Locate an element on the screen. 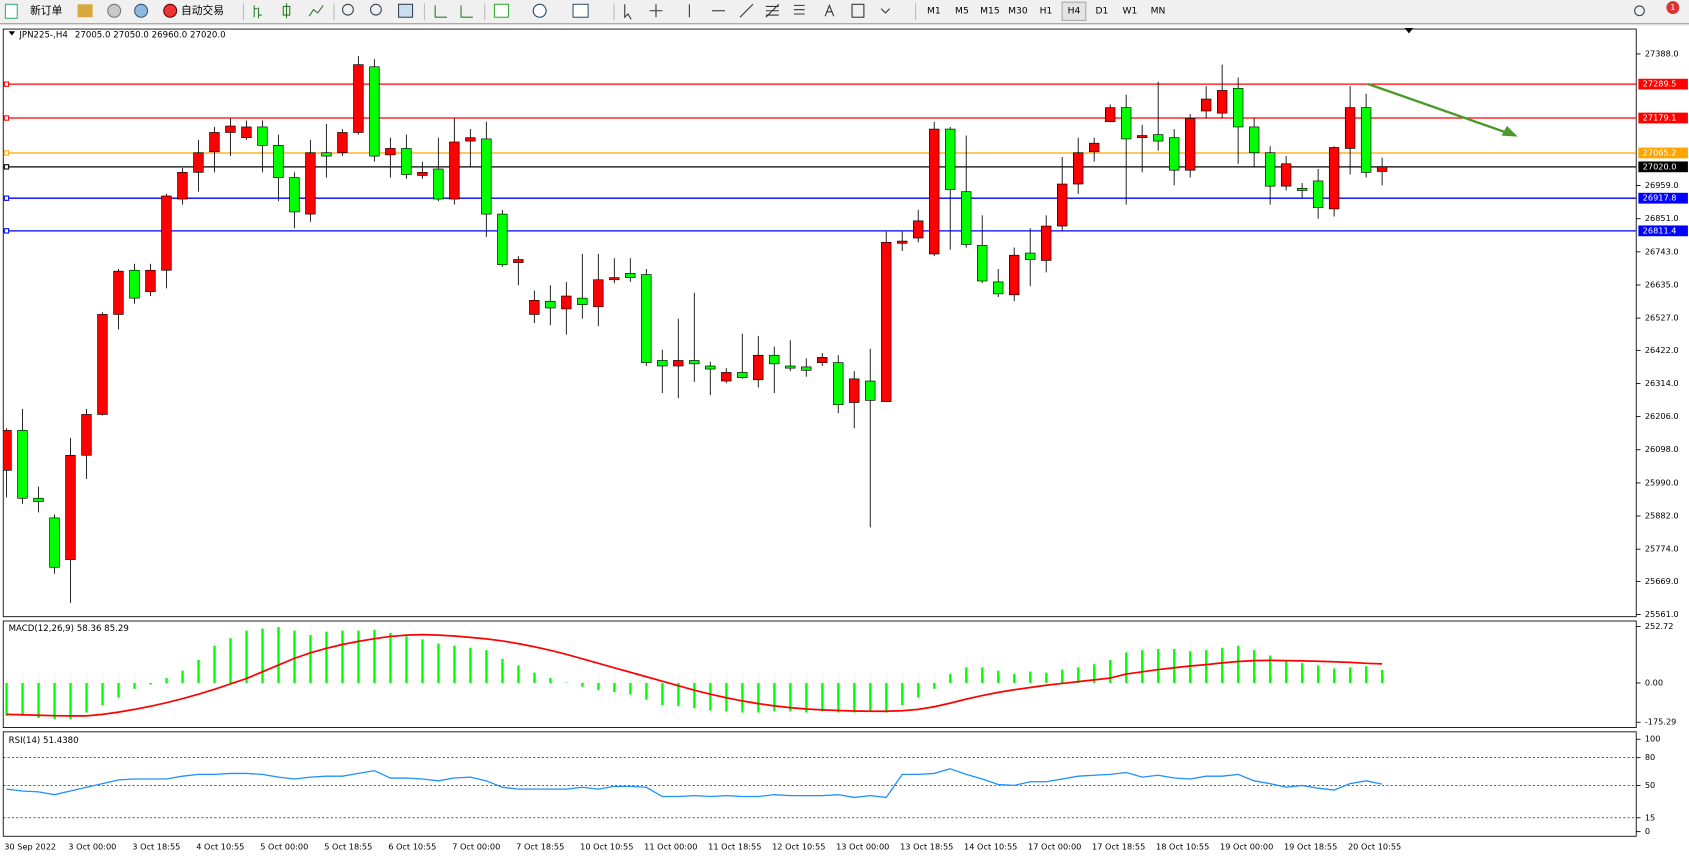 Image resolution: width=1689 pixels, height=861 pixels. drawing-tools is located at coordinates (757, 11).